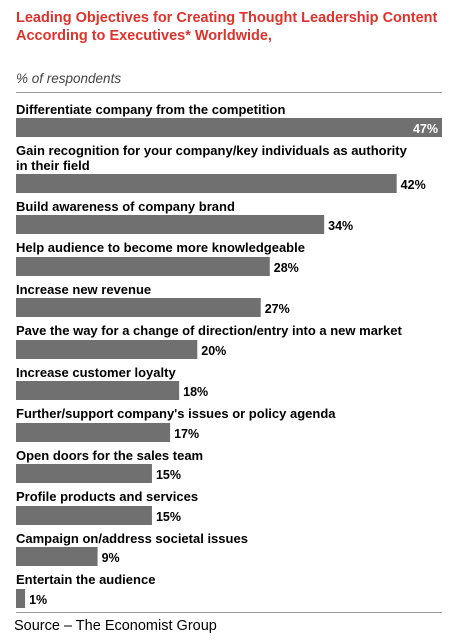 The height and width of the screenshot is (641, 471). I want to click on category-label: Open doors for the sales team, so click(109, 455).